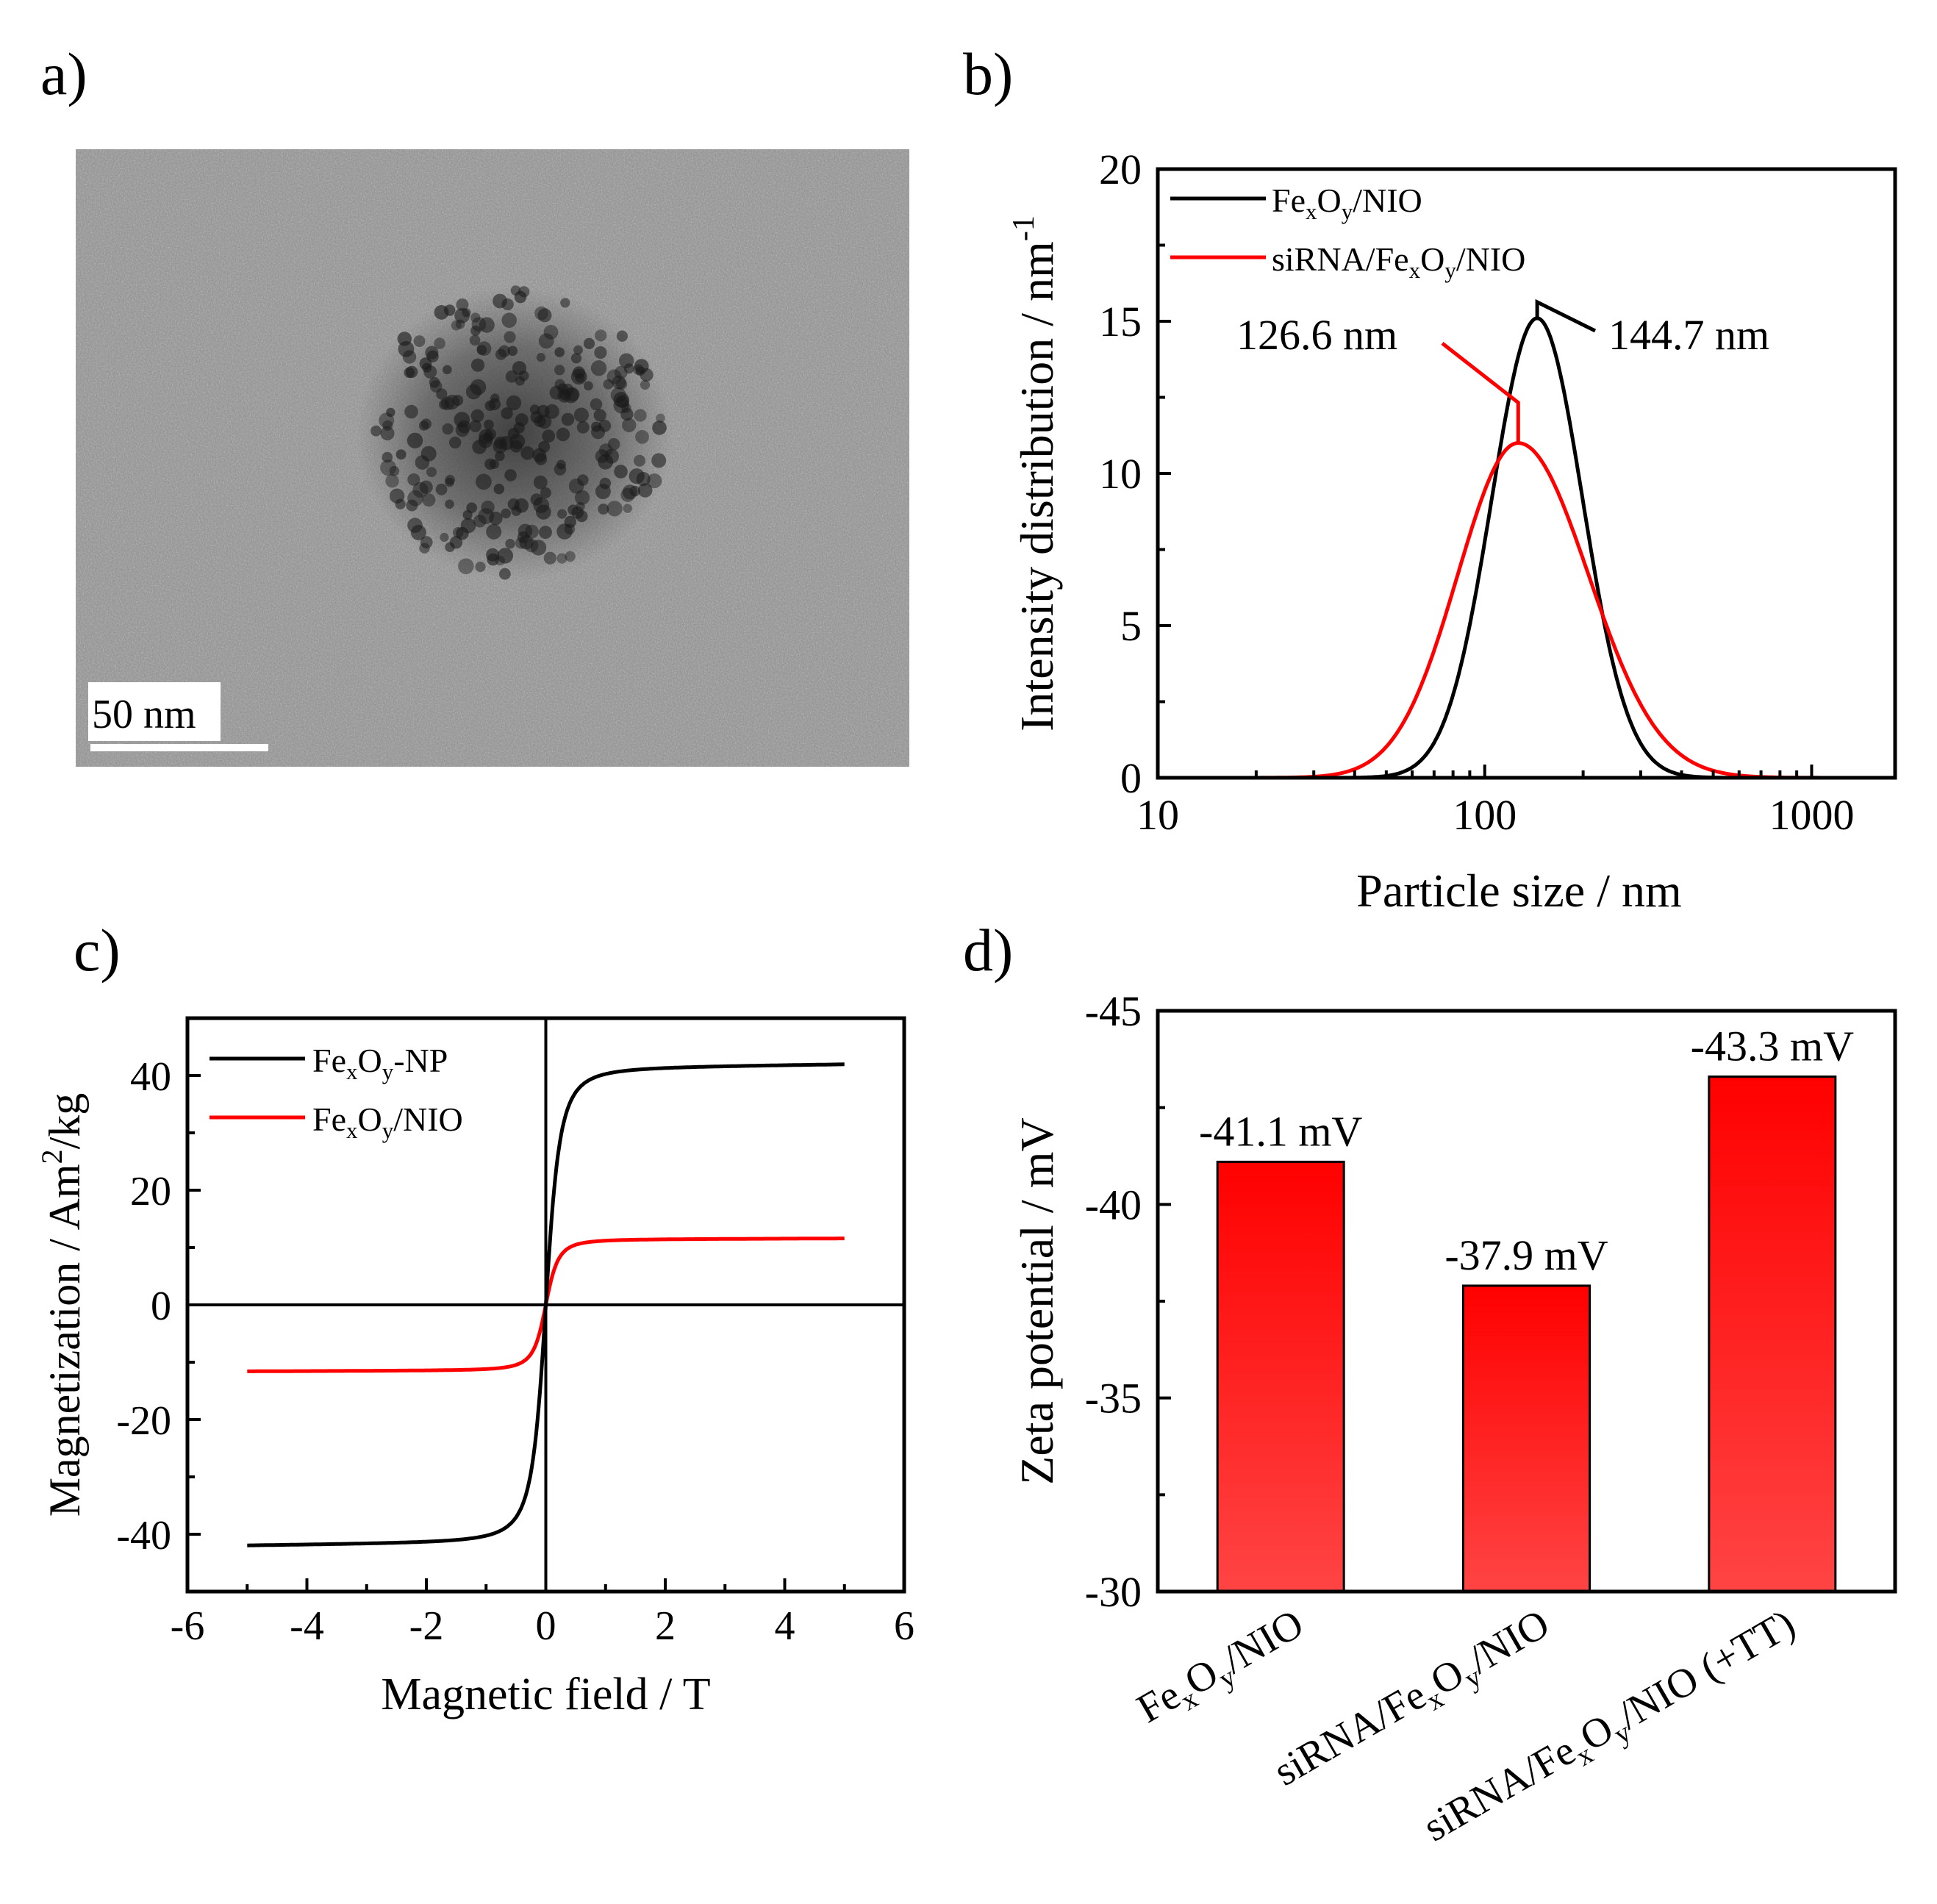 This screenshot has height=1904, width=1937. Describe the element at coordinates (1120, 474) in the screenshot. I see `y-tick-label: 10` at that location.